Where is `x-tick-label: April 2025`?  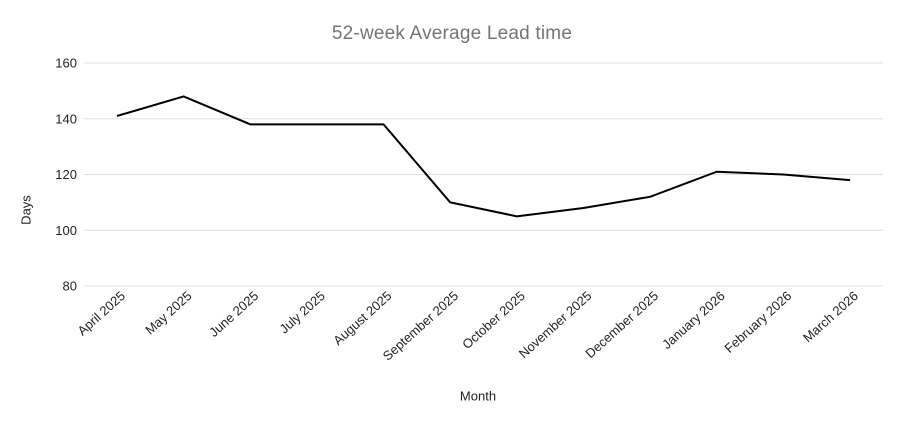 x-tick-label: April 2025 is located at coordinates (101, 313).